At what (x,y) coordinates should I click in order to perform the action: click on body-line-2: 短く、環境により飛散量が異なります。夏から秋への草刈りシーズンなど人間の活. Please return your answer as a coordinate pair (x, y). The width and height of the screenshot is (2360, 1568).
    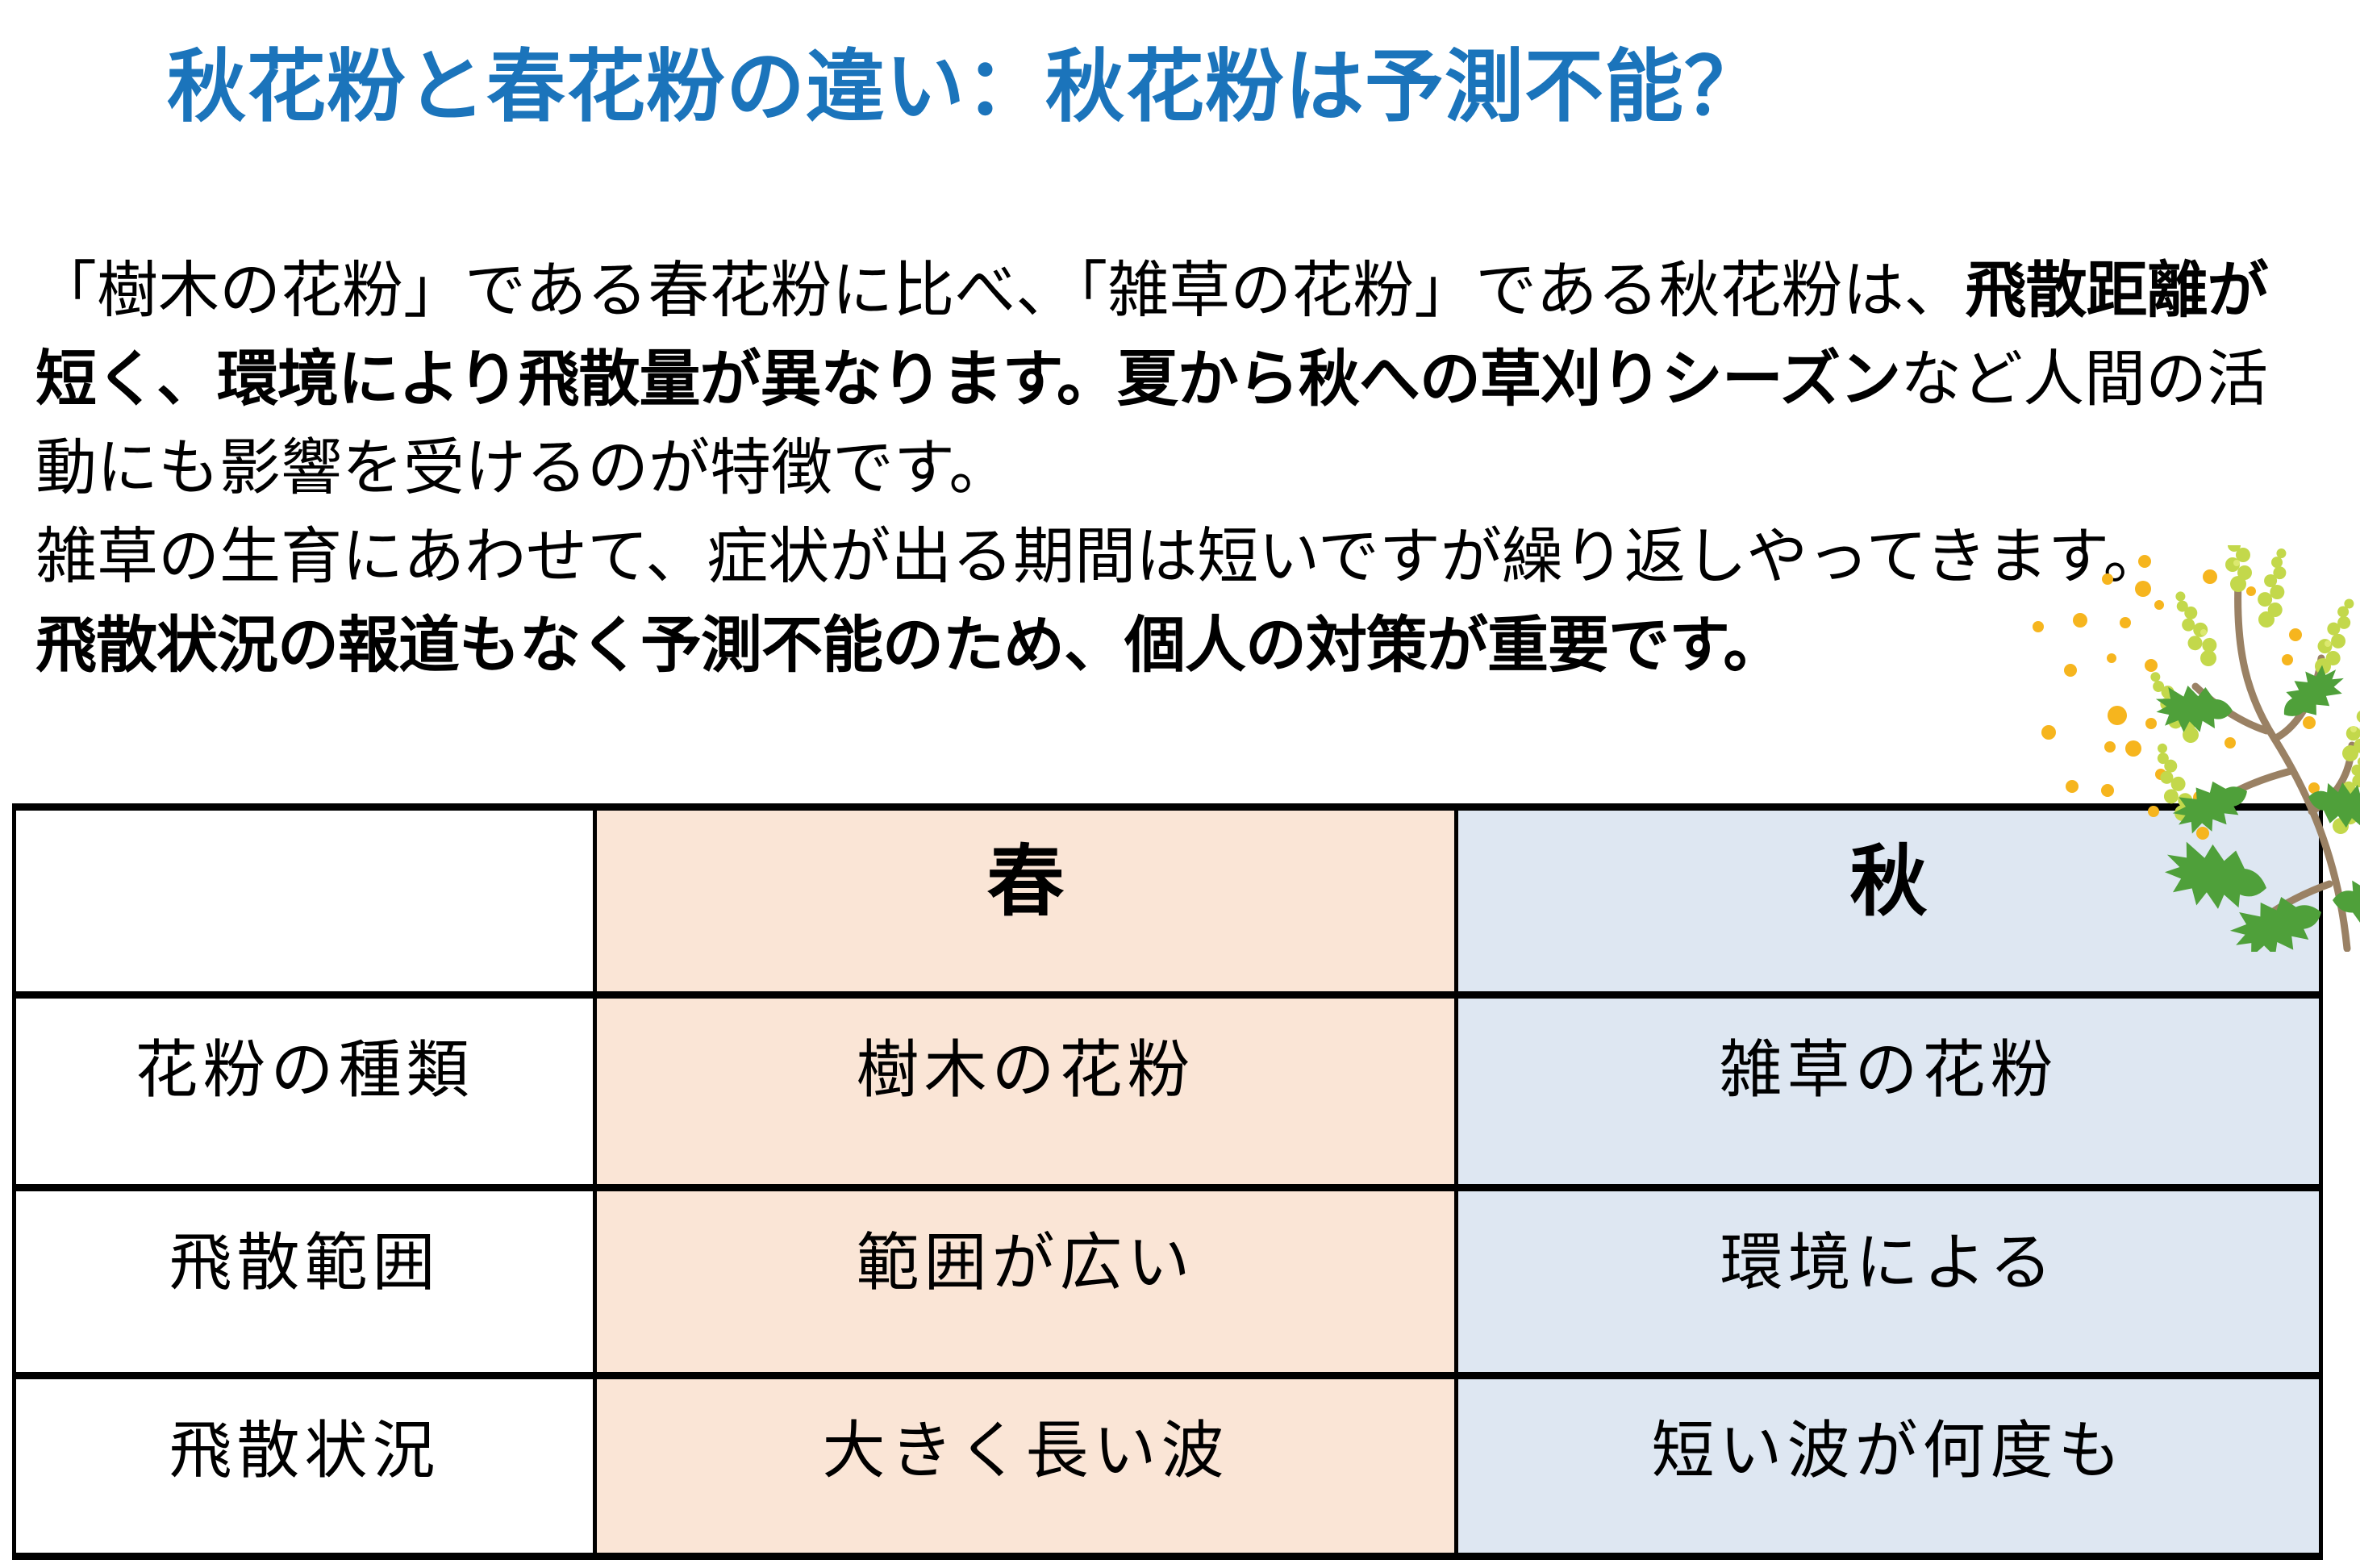
    Looking at the image, I should click on (1180, 380).